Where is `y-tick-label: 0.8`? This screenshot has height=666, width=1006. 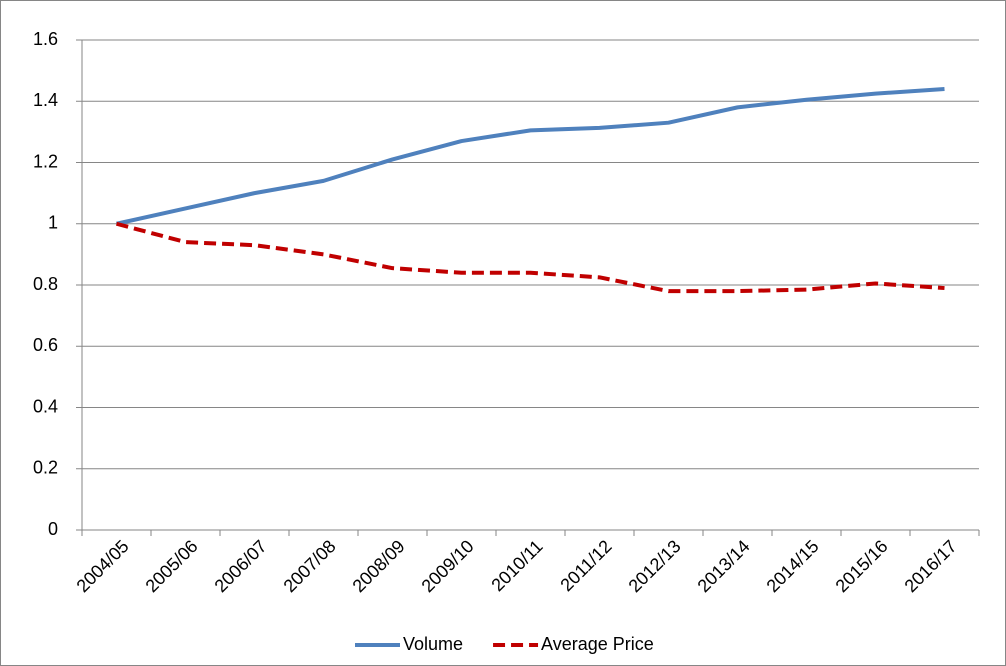
y-tick-label: 0.8 is located at coordinates (45, 284).